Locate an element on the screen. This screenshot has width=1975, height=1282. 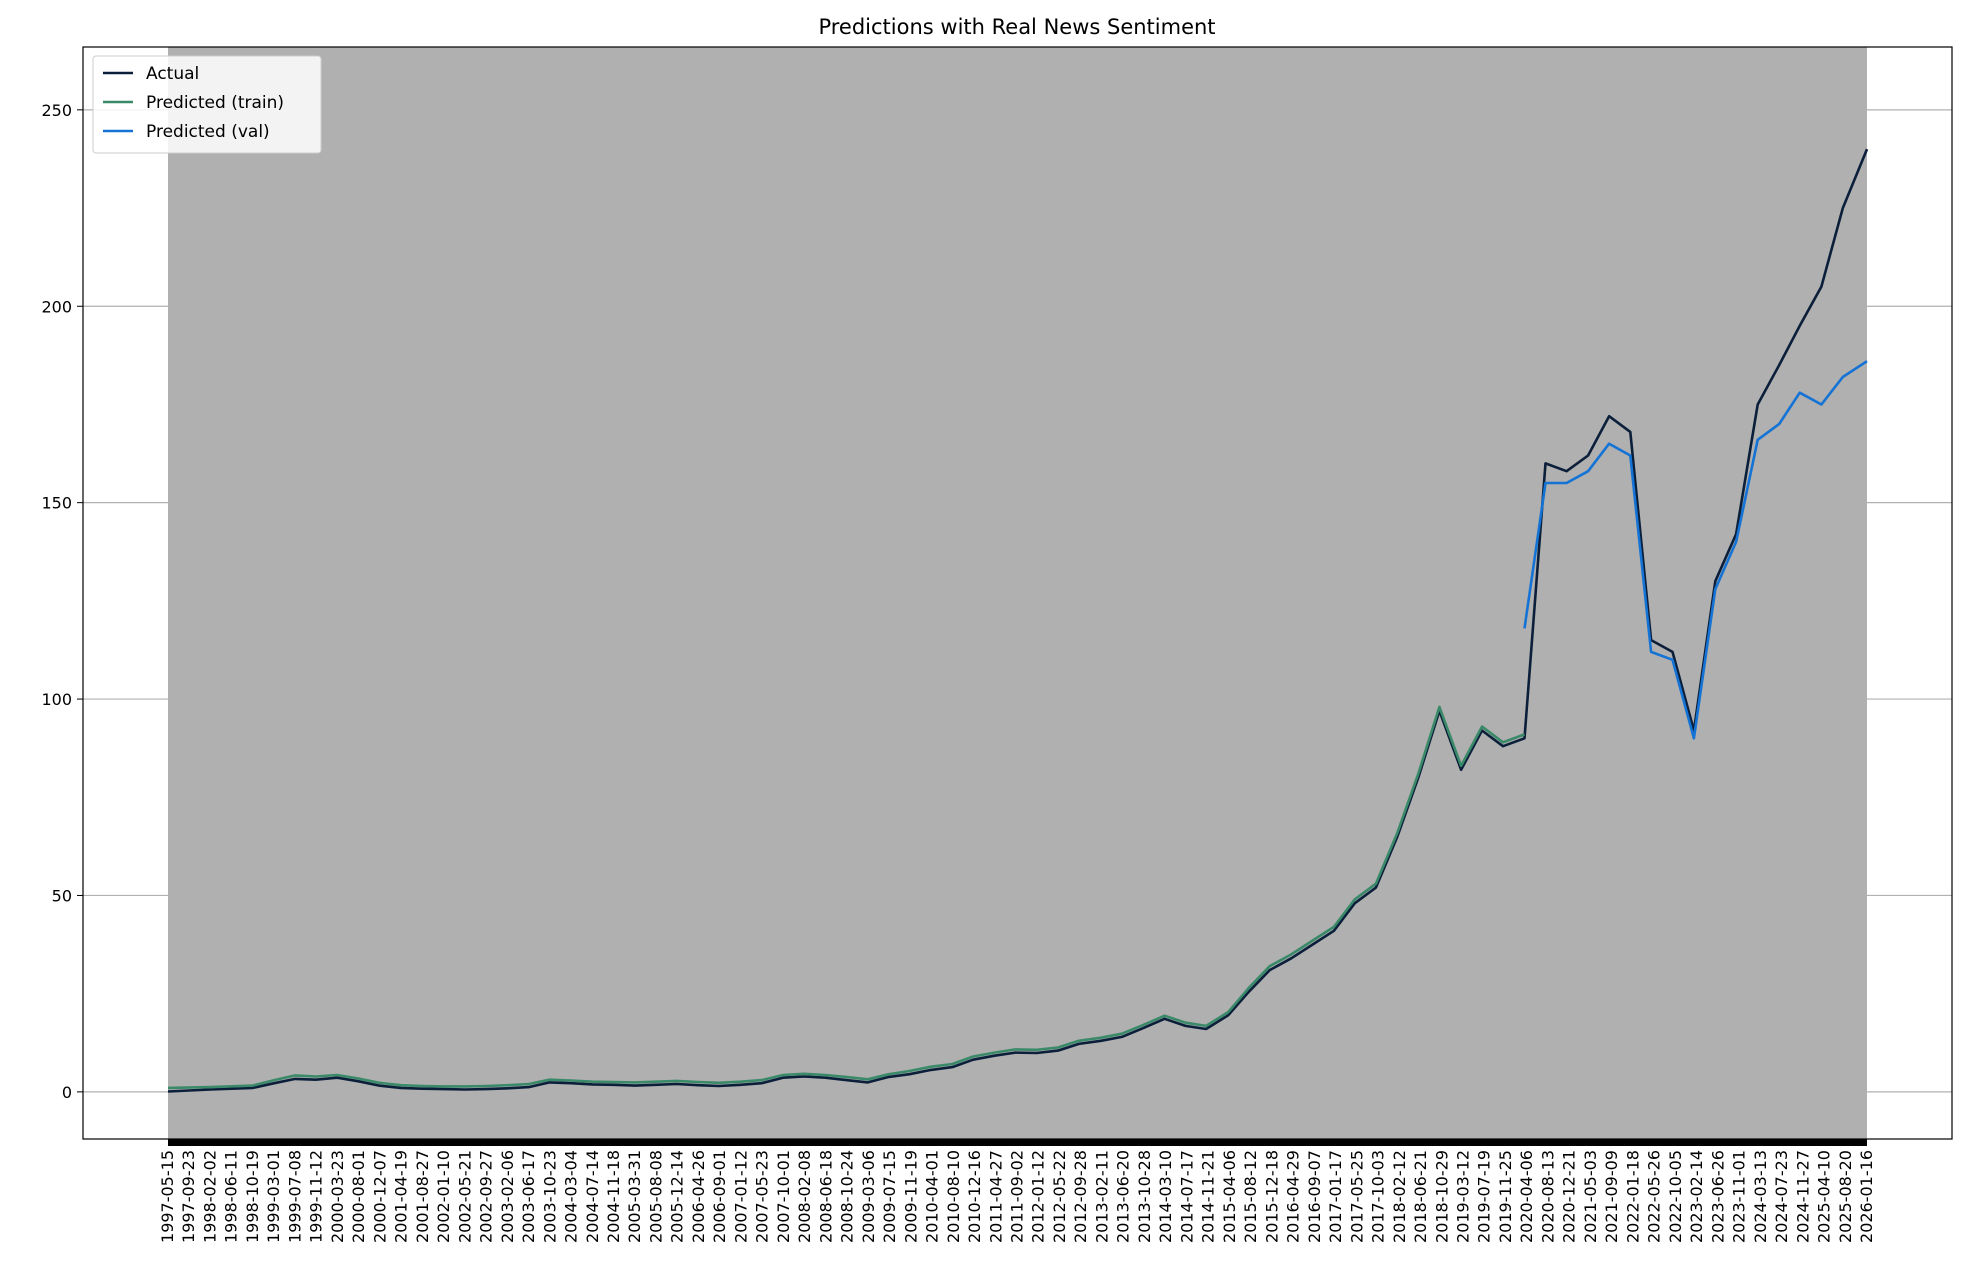
x-tick-label: 2013-06-20 is located at coordinates (1123, 1196).